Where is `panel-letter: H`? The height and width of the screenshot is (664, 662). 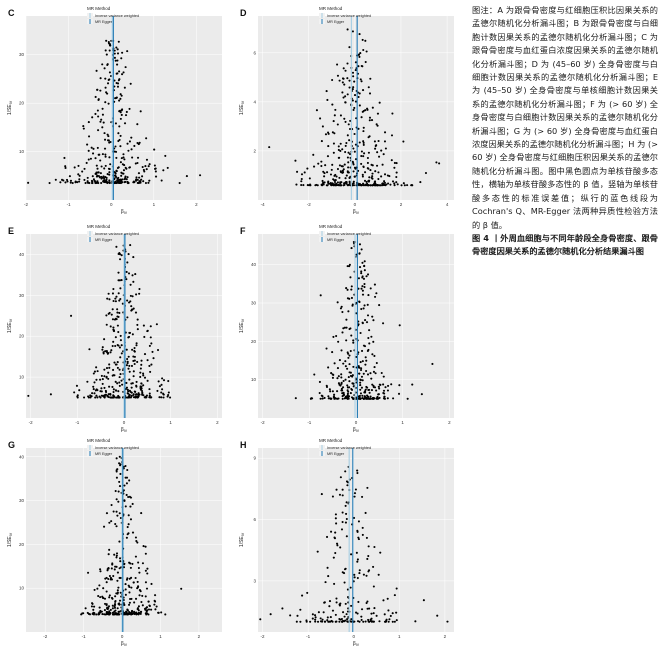
panel-letter: H is located at coordinates (243, 445).